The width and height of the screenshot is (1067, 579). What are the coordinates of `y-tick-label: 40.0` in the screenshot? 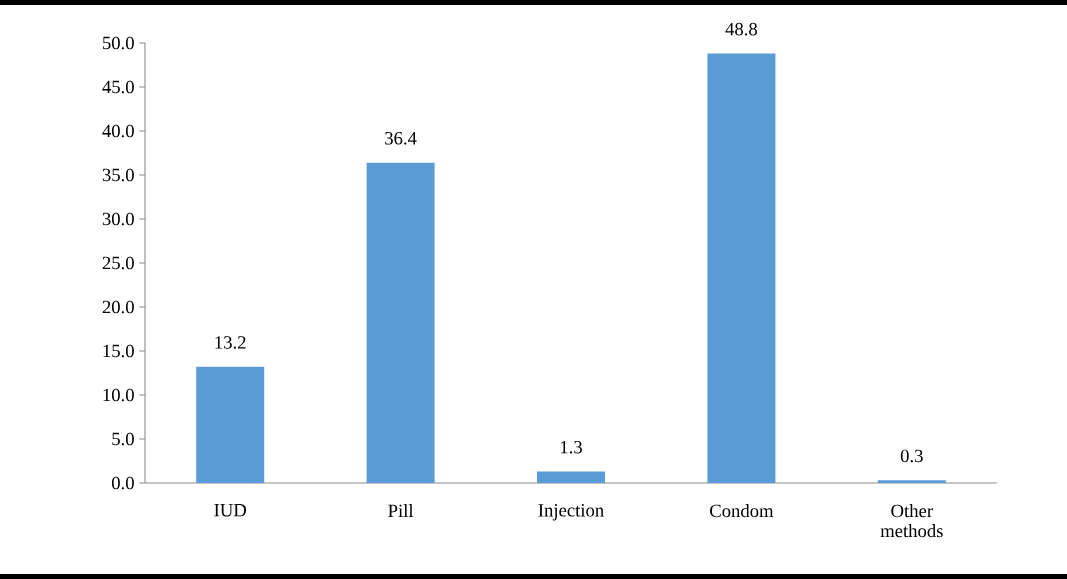 It's located at (118, 131).